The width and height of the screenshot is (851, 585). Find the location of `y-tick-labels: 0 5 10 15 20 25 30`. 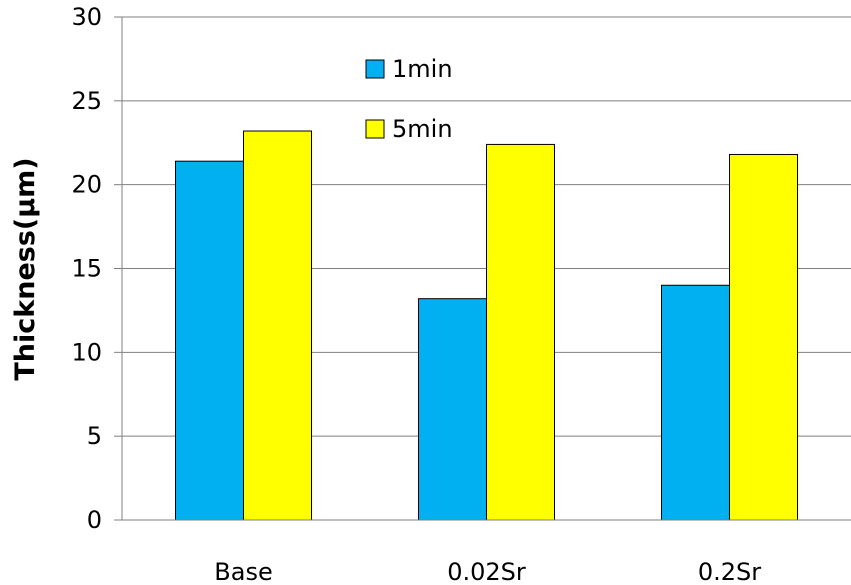

y-tick-labels: 0 5 10 15 20 25 30 is located at coordinates (86, 268).